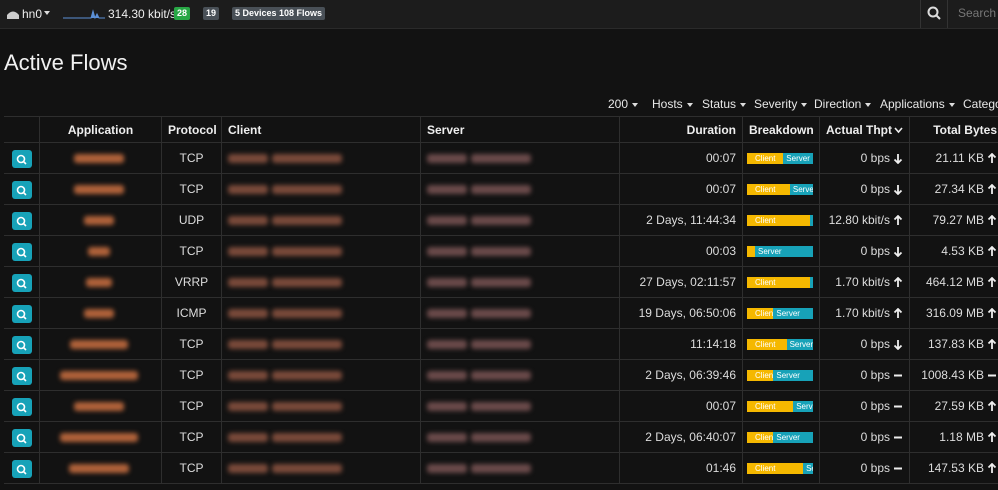 The width and height of the screenshot is (998, 490). Describe the element at coordinates (681, 437) in the screenshot. I see `table-cell: 2 Days, 06:40:07` at that location.